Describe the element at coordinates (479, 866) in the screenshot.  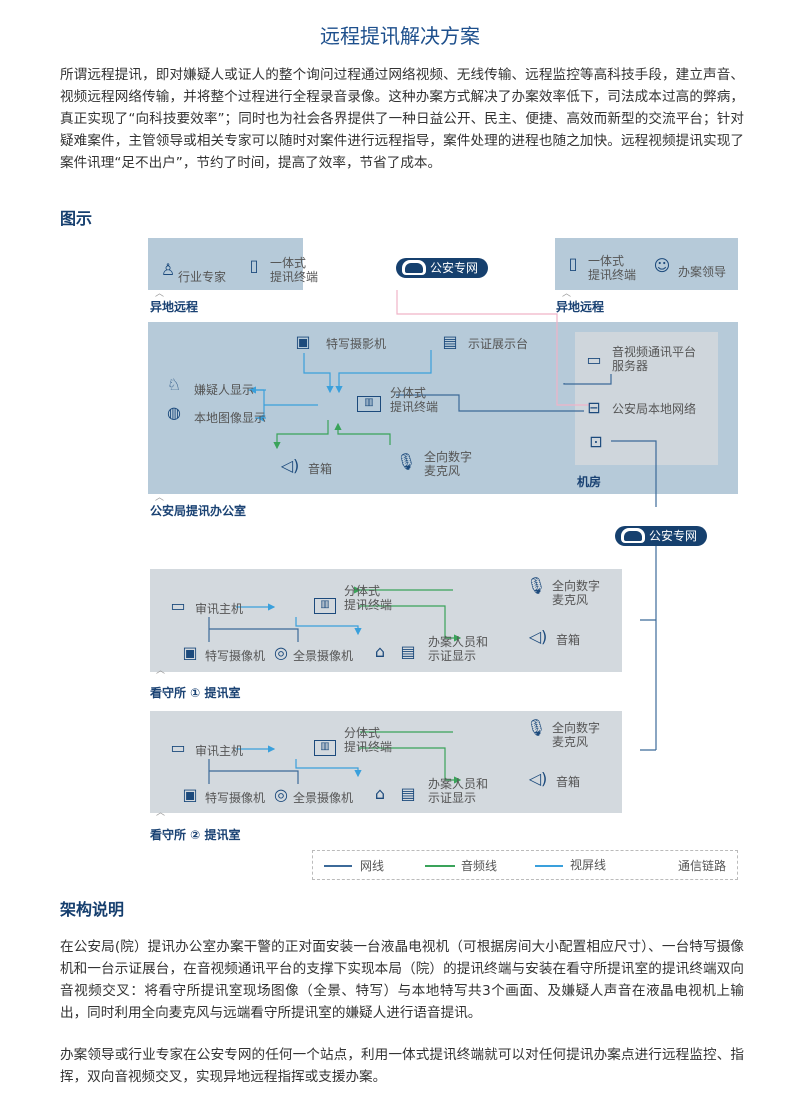
I see `legend-audio-line: 音频线` at that location.